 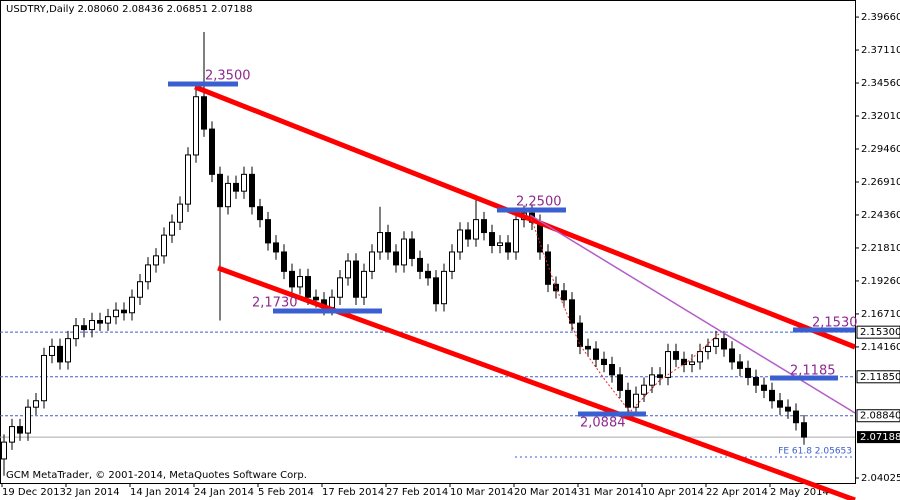 I want to click on x-tick-label: 10 Apr 2014, so click(x=673, y=492).